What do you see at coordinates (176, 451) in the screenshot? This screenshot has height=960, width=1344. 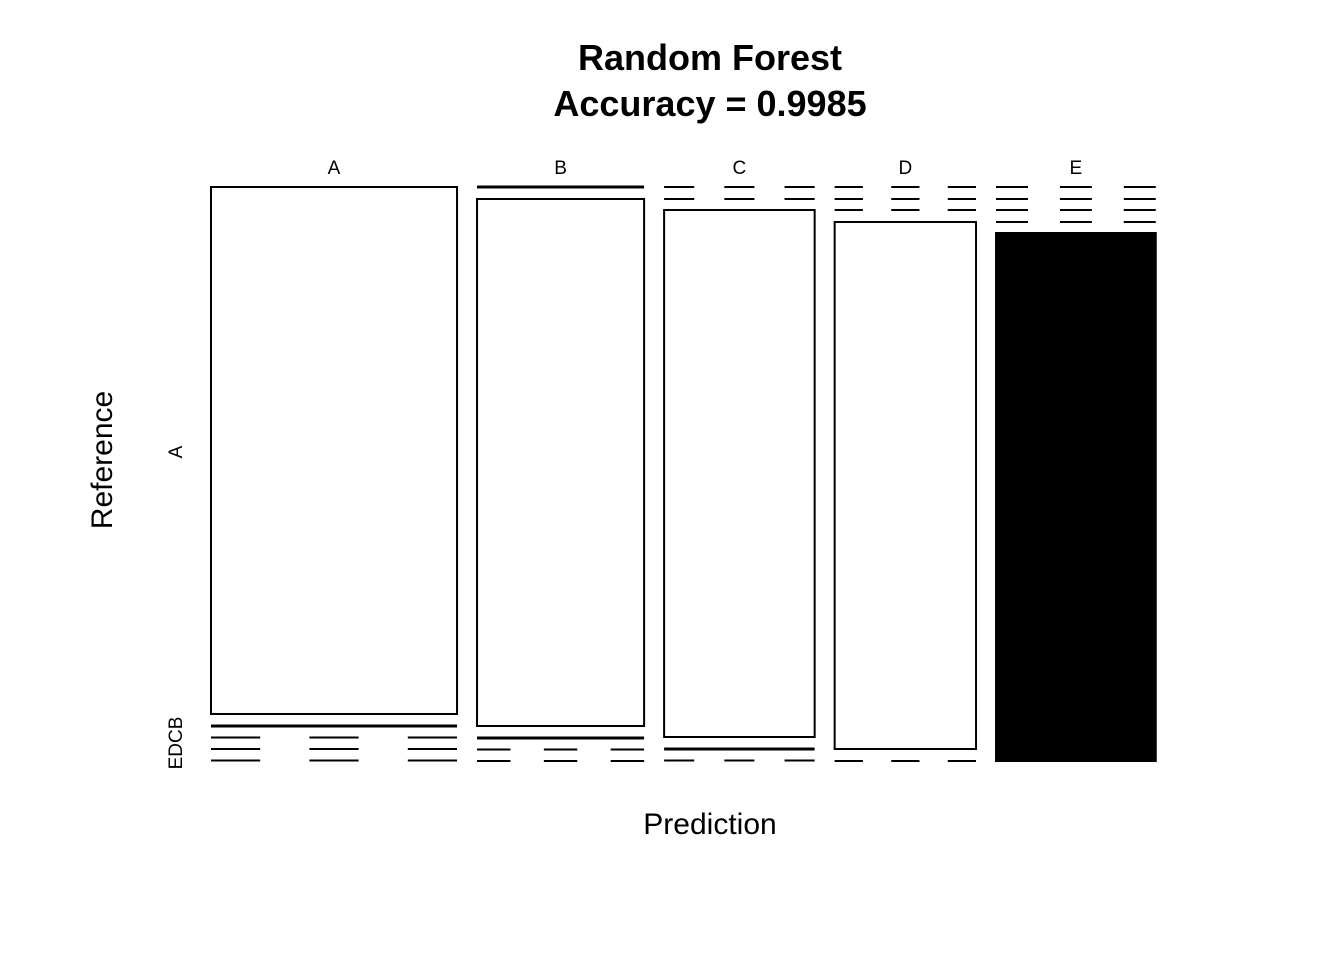 I see `y-tick-label: A` at bounding box center [176, 451].